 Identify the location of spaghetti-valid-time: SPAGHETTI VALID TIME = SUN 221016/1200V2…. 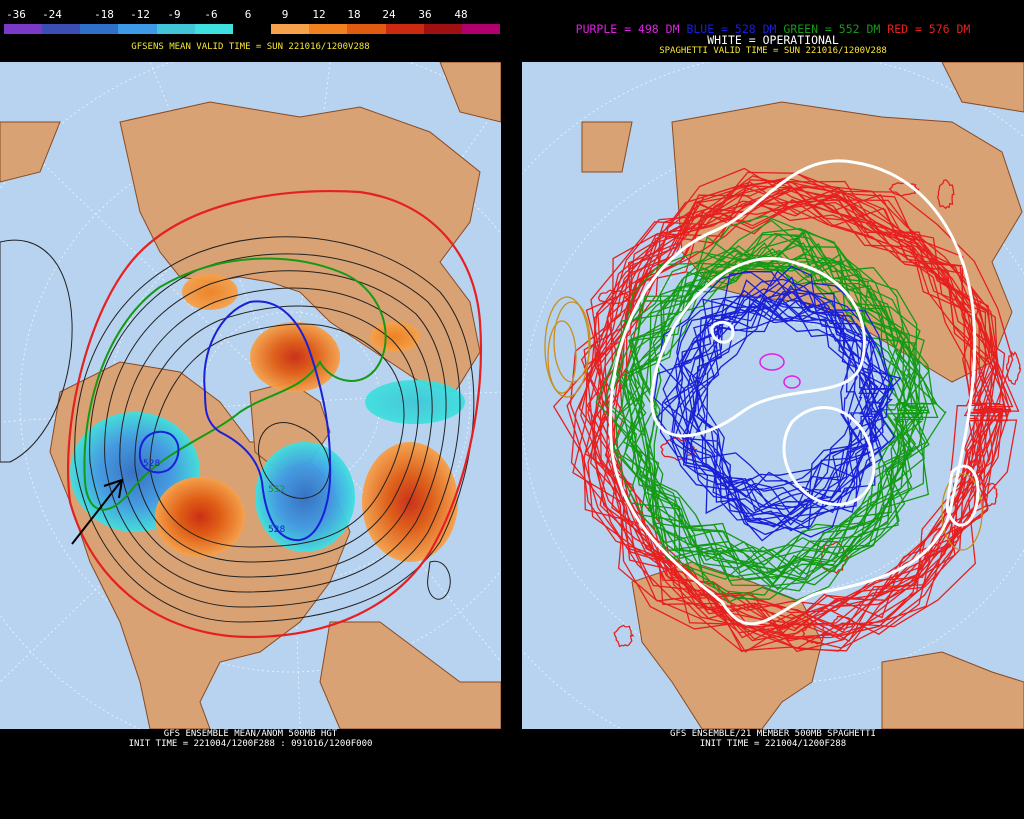
(773, 51).